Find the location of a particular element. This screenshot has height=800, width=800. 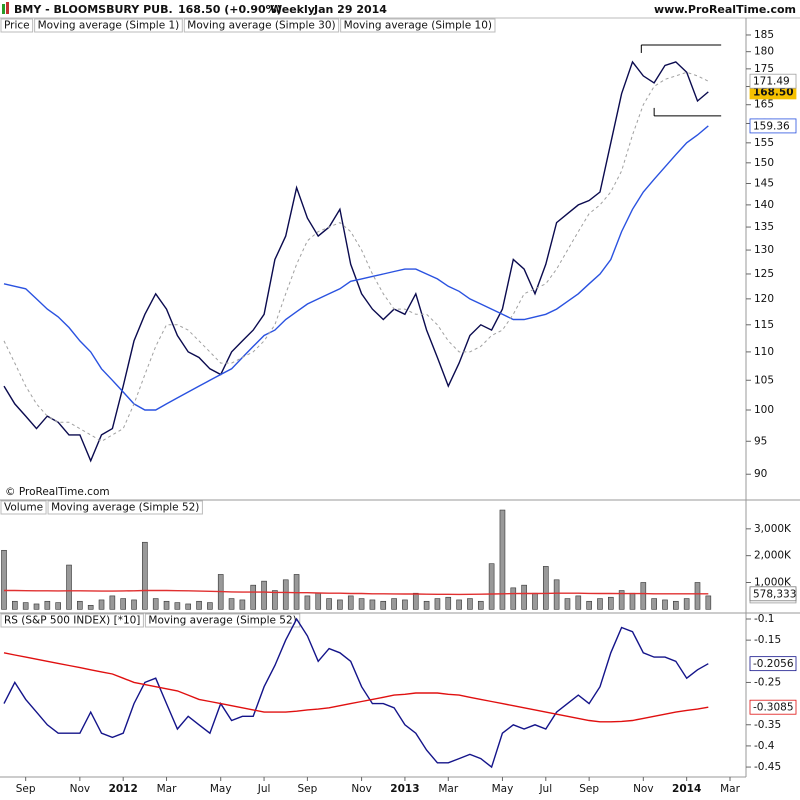

logo is located at coordinates (5, 8).